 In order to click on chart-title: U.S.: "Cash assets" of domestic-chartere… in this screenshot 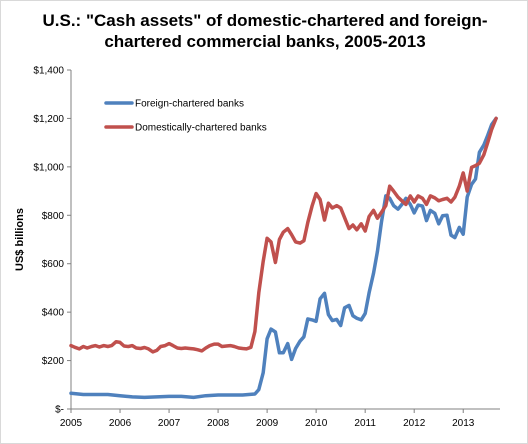, I will do `click(265, 31)`.